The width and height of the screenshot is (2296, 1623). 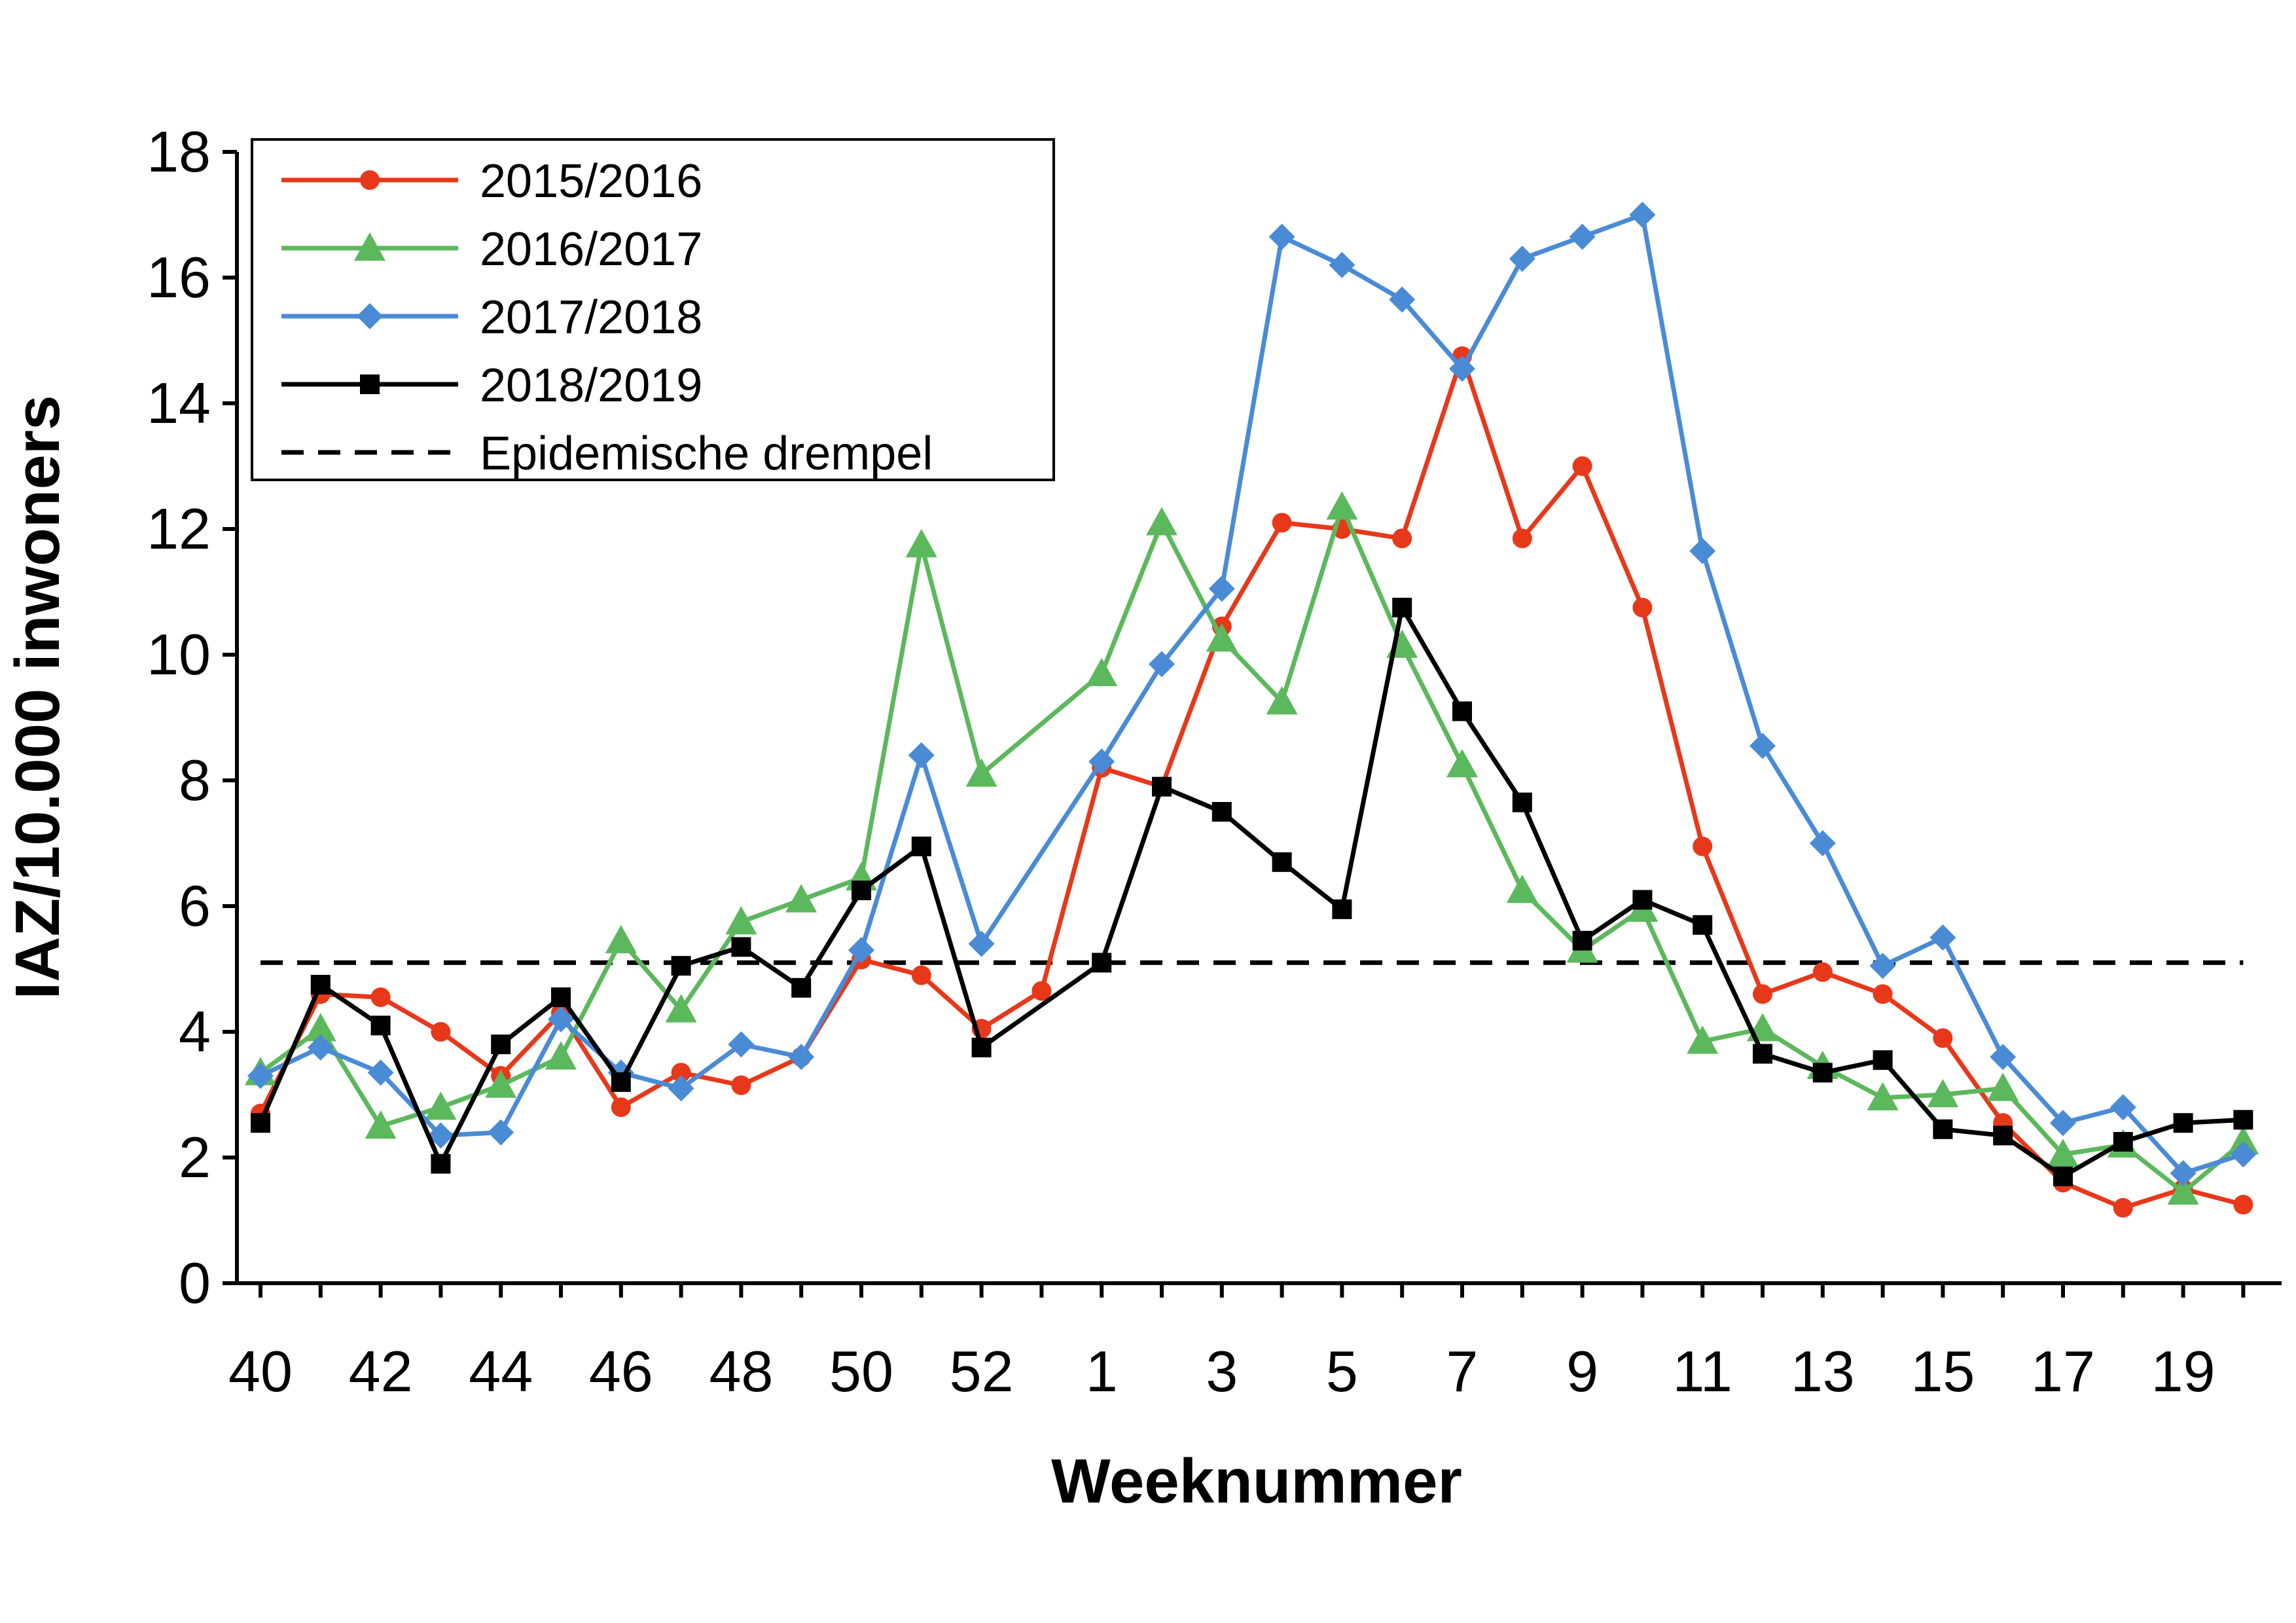 I want to click on x-tick-label: 5, so click(x=1342, y=1371).